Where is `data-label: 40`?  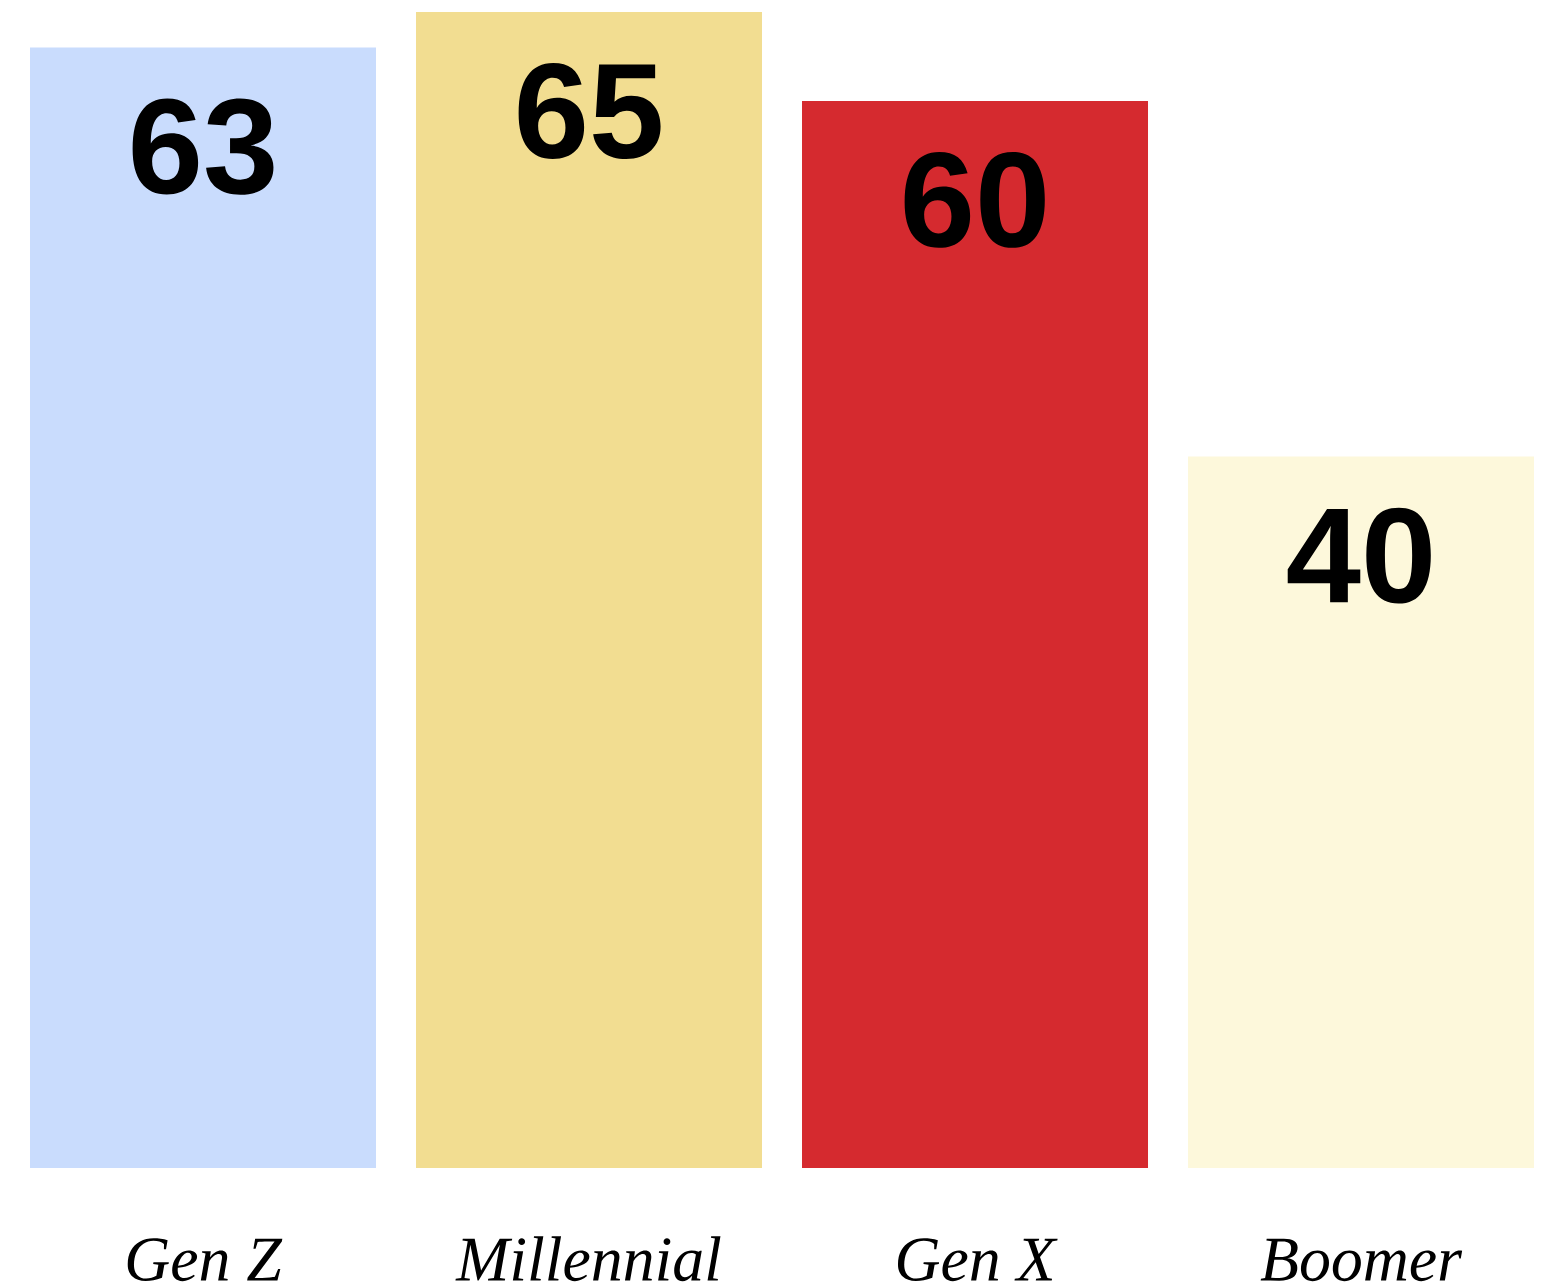 data-label: 40 is located at coordinates (1359, 555).